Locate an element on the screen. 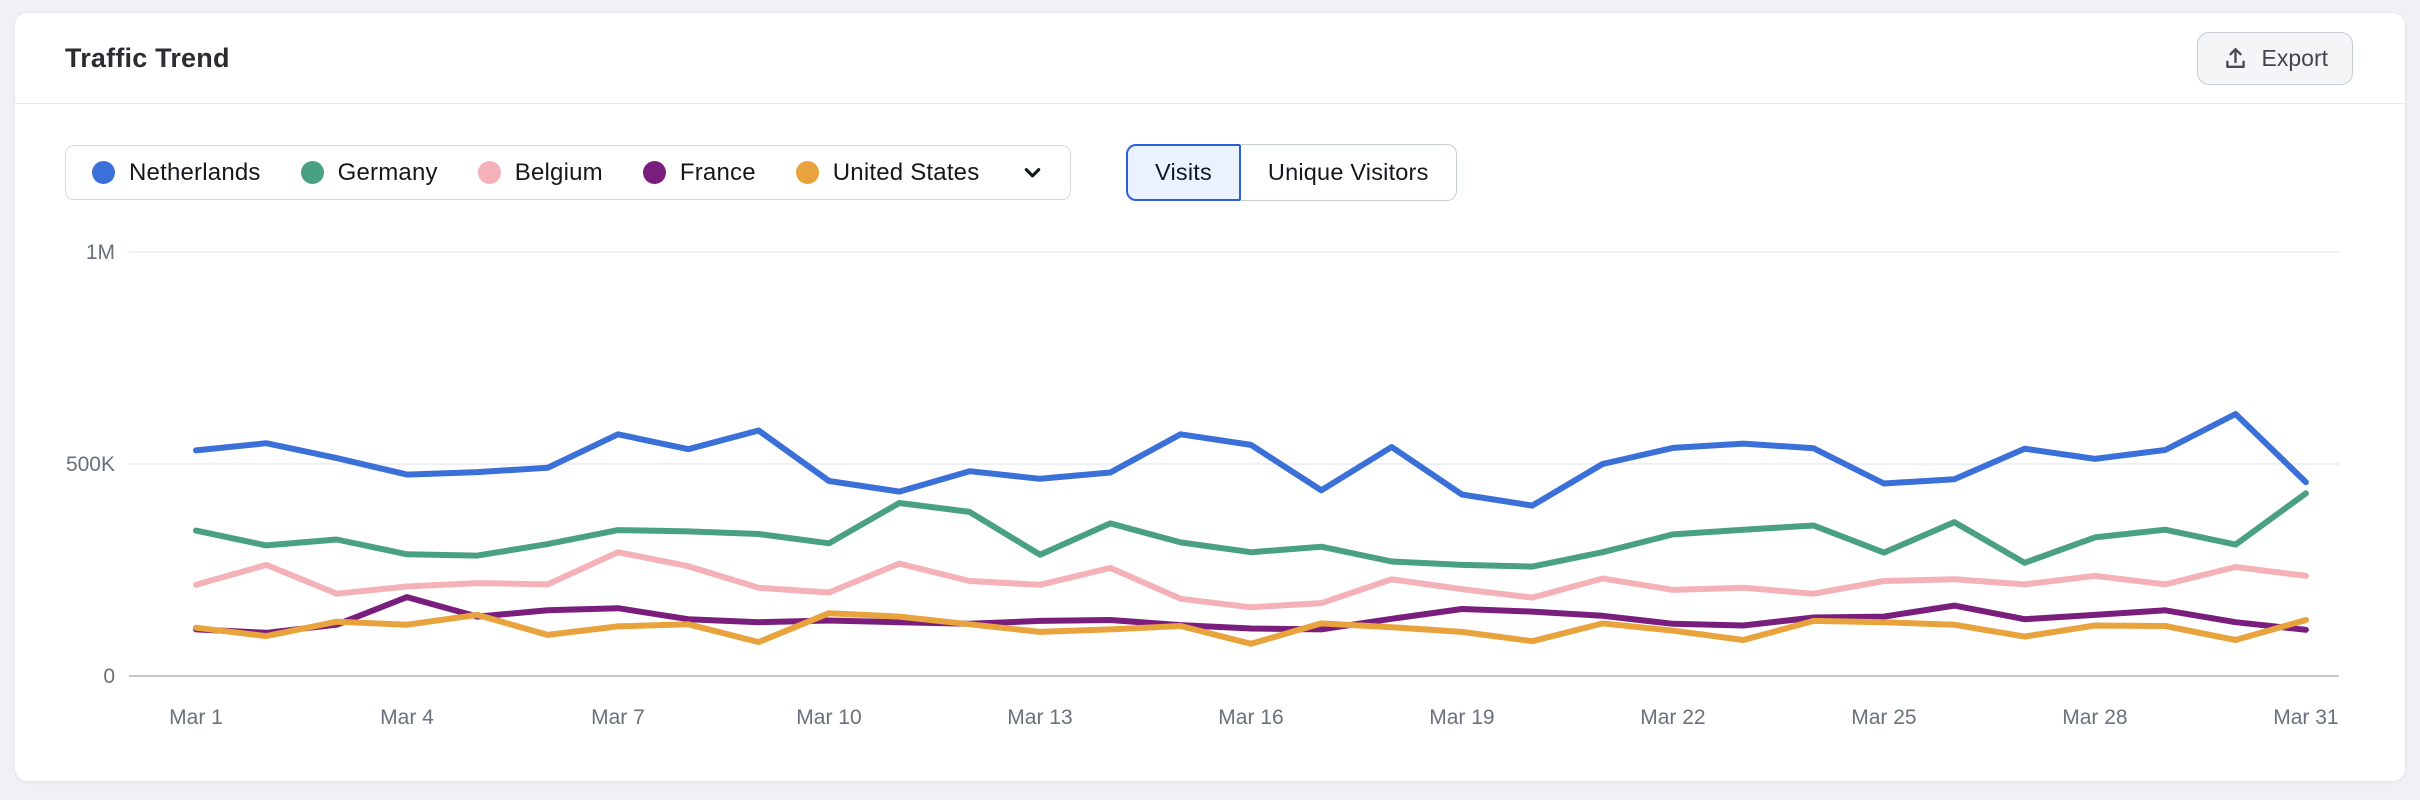 This screenshot has height=800, width=2420. legend-item-germany: Germany is located at coordinates (369, 172).